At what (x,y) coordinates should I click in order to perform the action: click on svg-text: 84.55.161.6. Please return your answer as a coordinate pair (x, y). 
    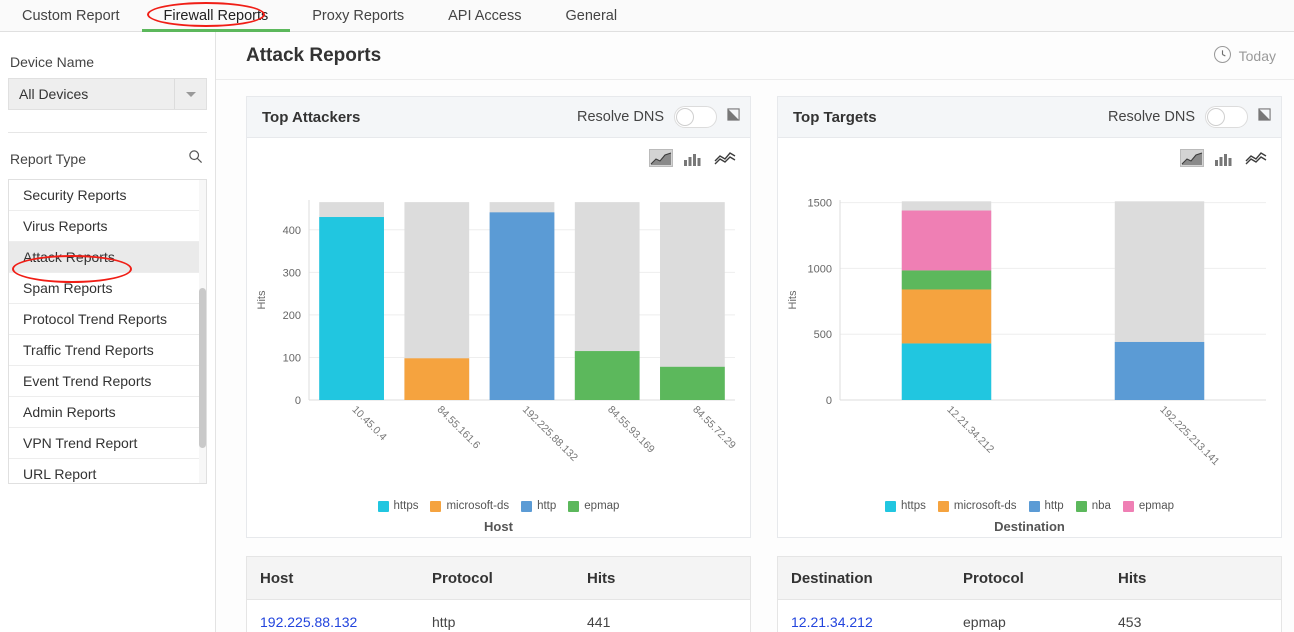
    Looking at the image, I should click on (459, 428).